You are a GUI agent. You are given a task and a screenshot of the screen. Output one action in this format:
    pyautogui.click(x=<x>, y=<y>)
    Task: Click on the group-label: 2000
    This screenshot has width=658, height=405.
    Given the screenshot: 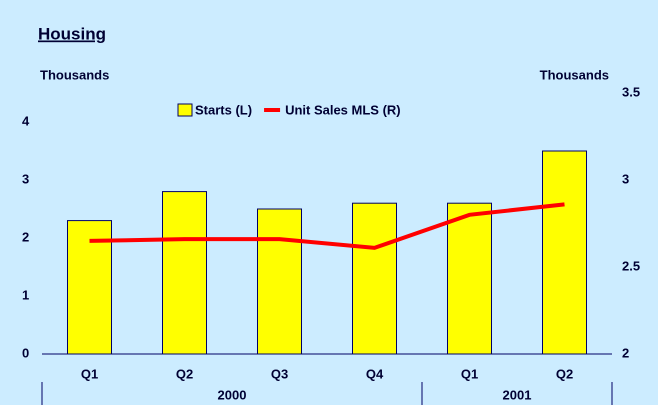 What is the action you would take?
    pyautogui.click(x=232, y=394)
    